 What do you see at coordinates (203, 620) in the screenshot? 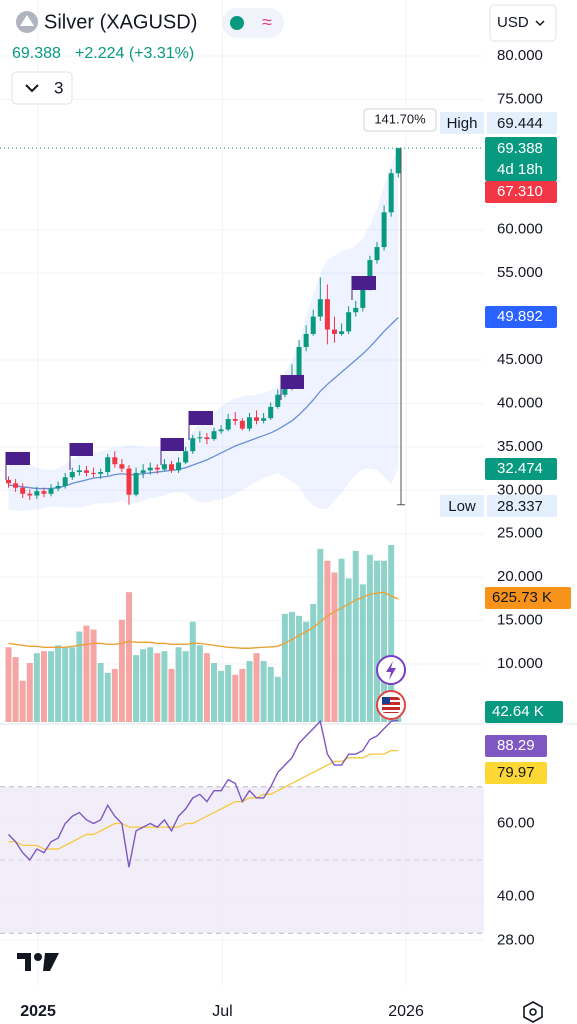
I see `volume-ma` at bounding box center [203, 620].